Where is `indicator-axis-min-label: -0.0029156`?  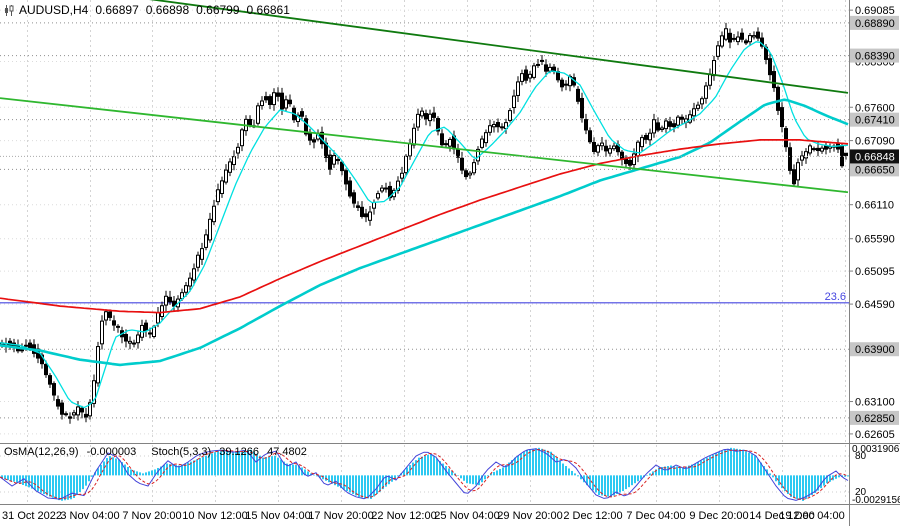
indicator-axis-min-label: -0.0029156 is located at coordinates (876, 500).